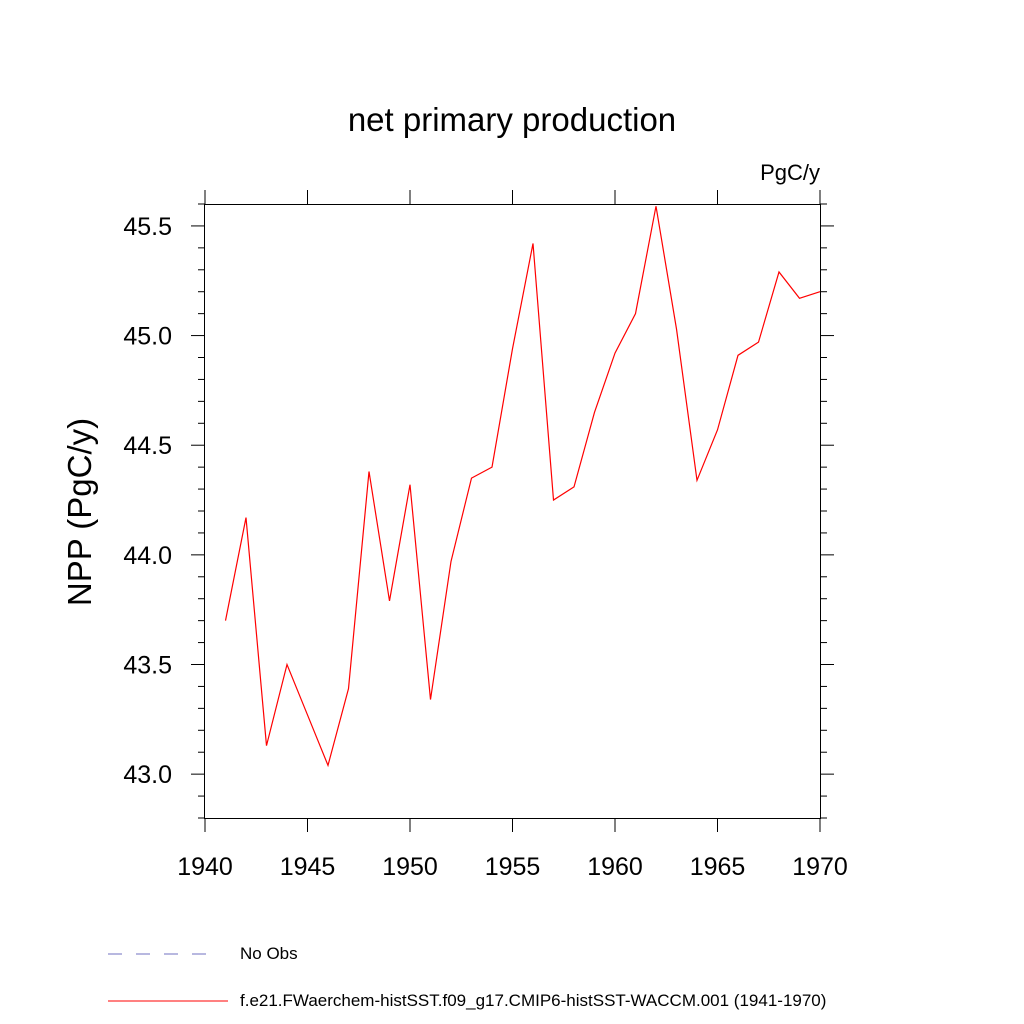 Image resolution: width=1024 pixels, height=1024 pixels. I want to click on legend-label-no-obs: No Obs, so click(269, 953).